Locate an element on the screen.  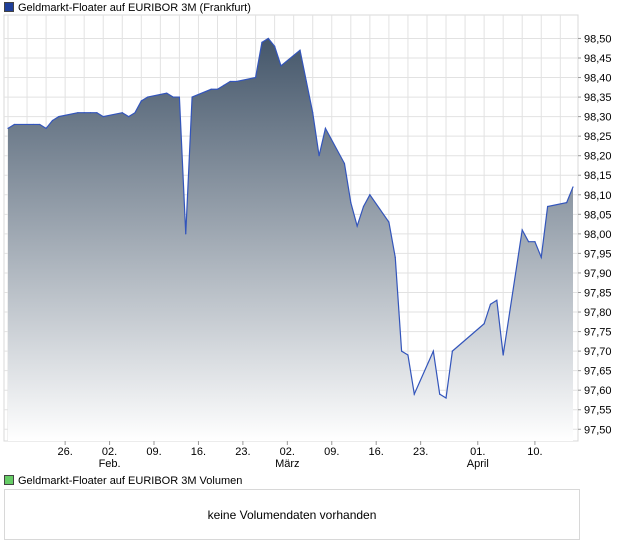
y-tick-label: 97,70 is located at coordinates (598, 352).